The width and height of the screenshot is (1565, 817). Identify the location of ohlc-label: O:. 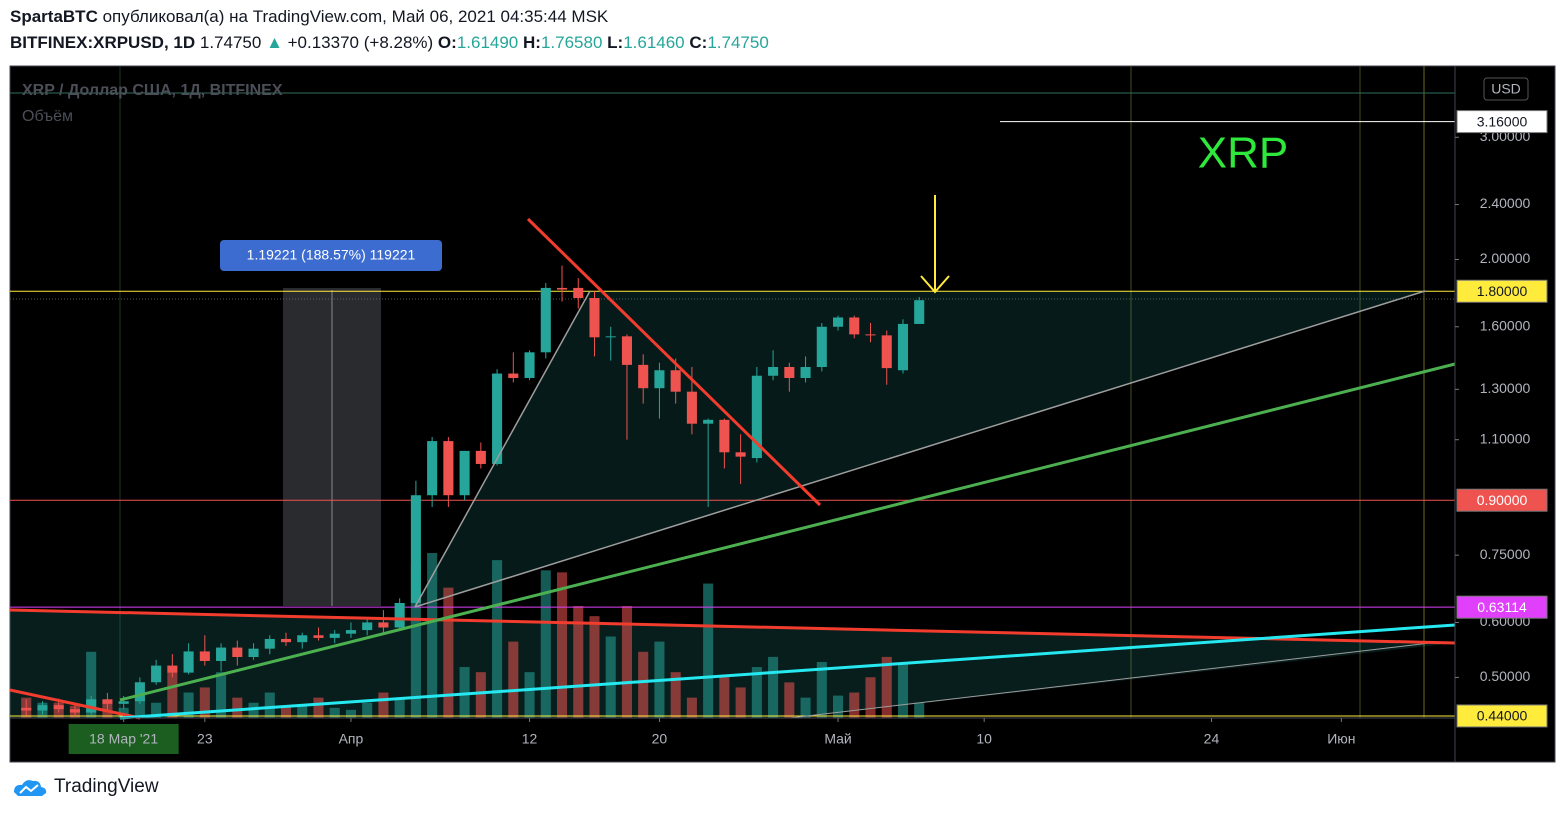
(447, 42).